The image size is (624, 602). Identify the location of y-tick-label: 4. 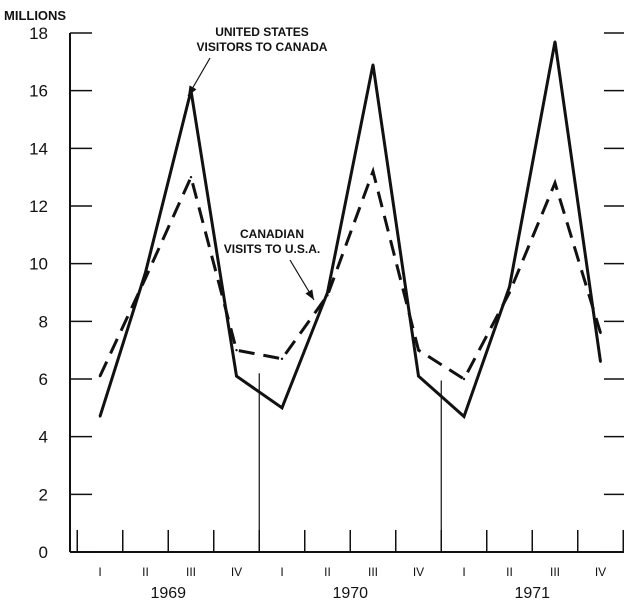
(43, 437).